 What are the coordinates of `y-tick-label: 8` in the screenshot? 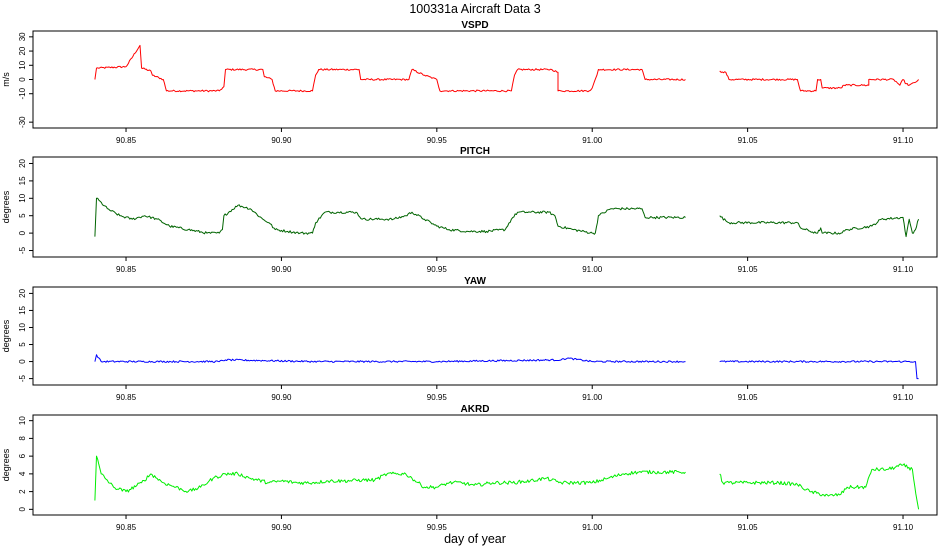 It's located at (22, 438).